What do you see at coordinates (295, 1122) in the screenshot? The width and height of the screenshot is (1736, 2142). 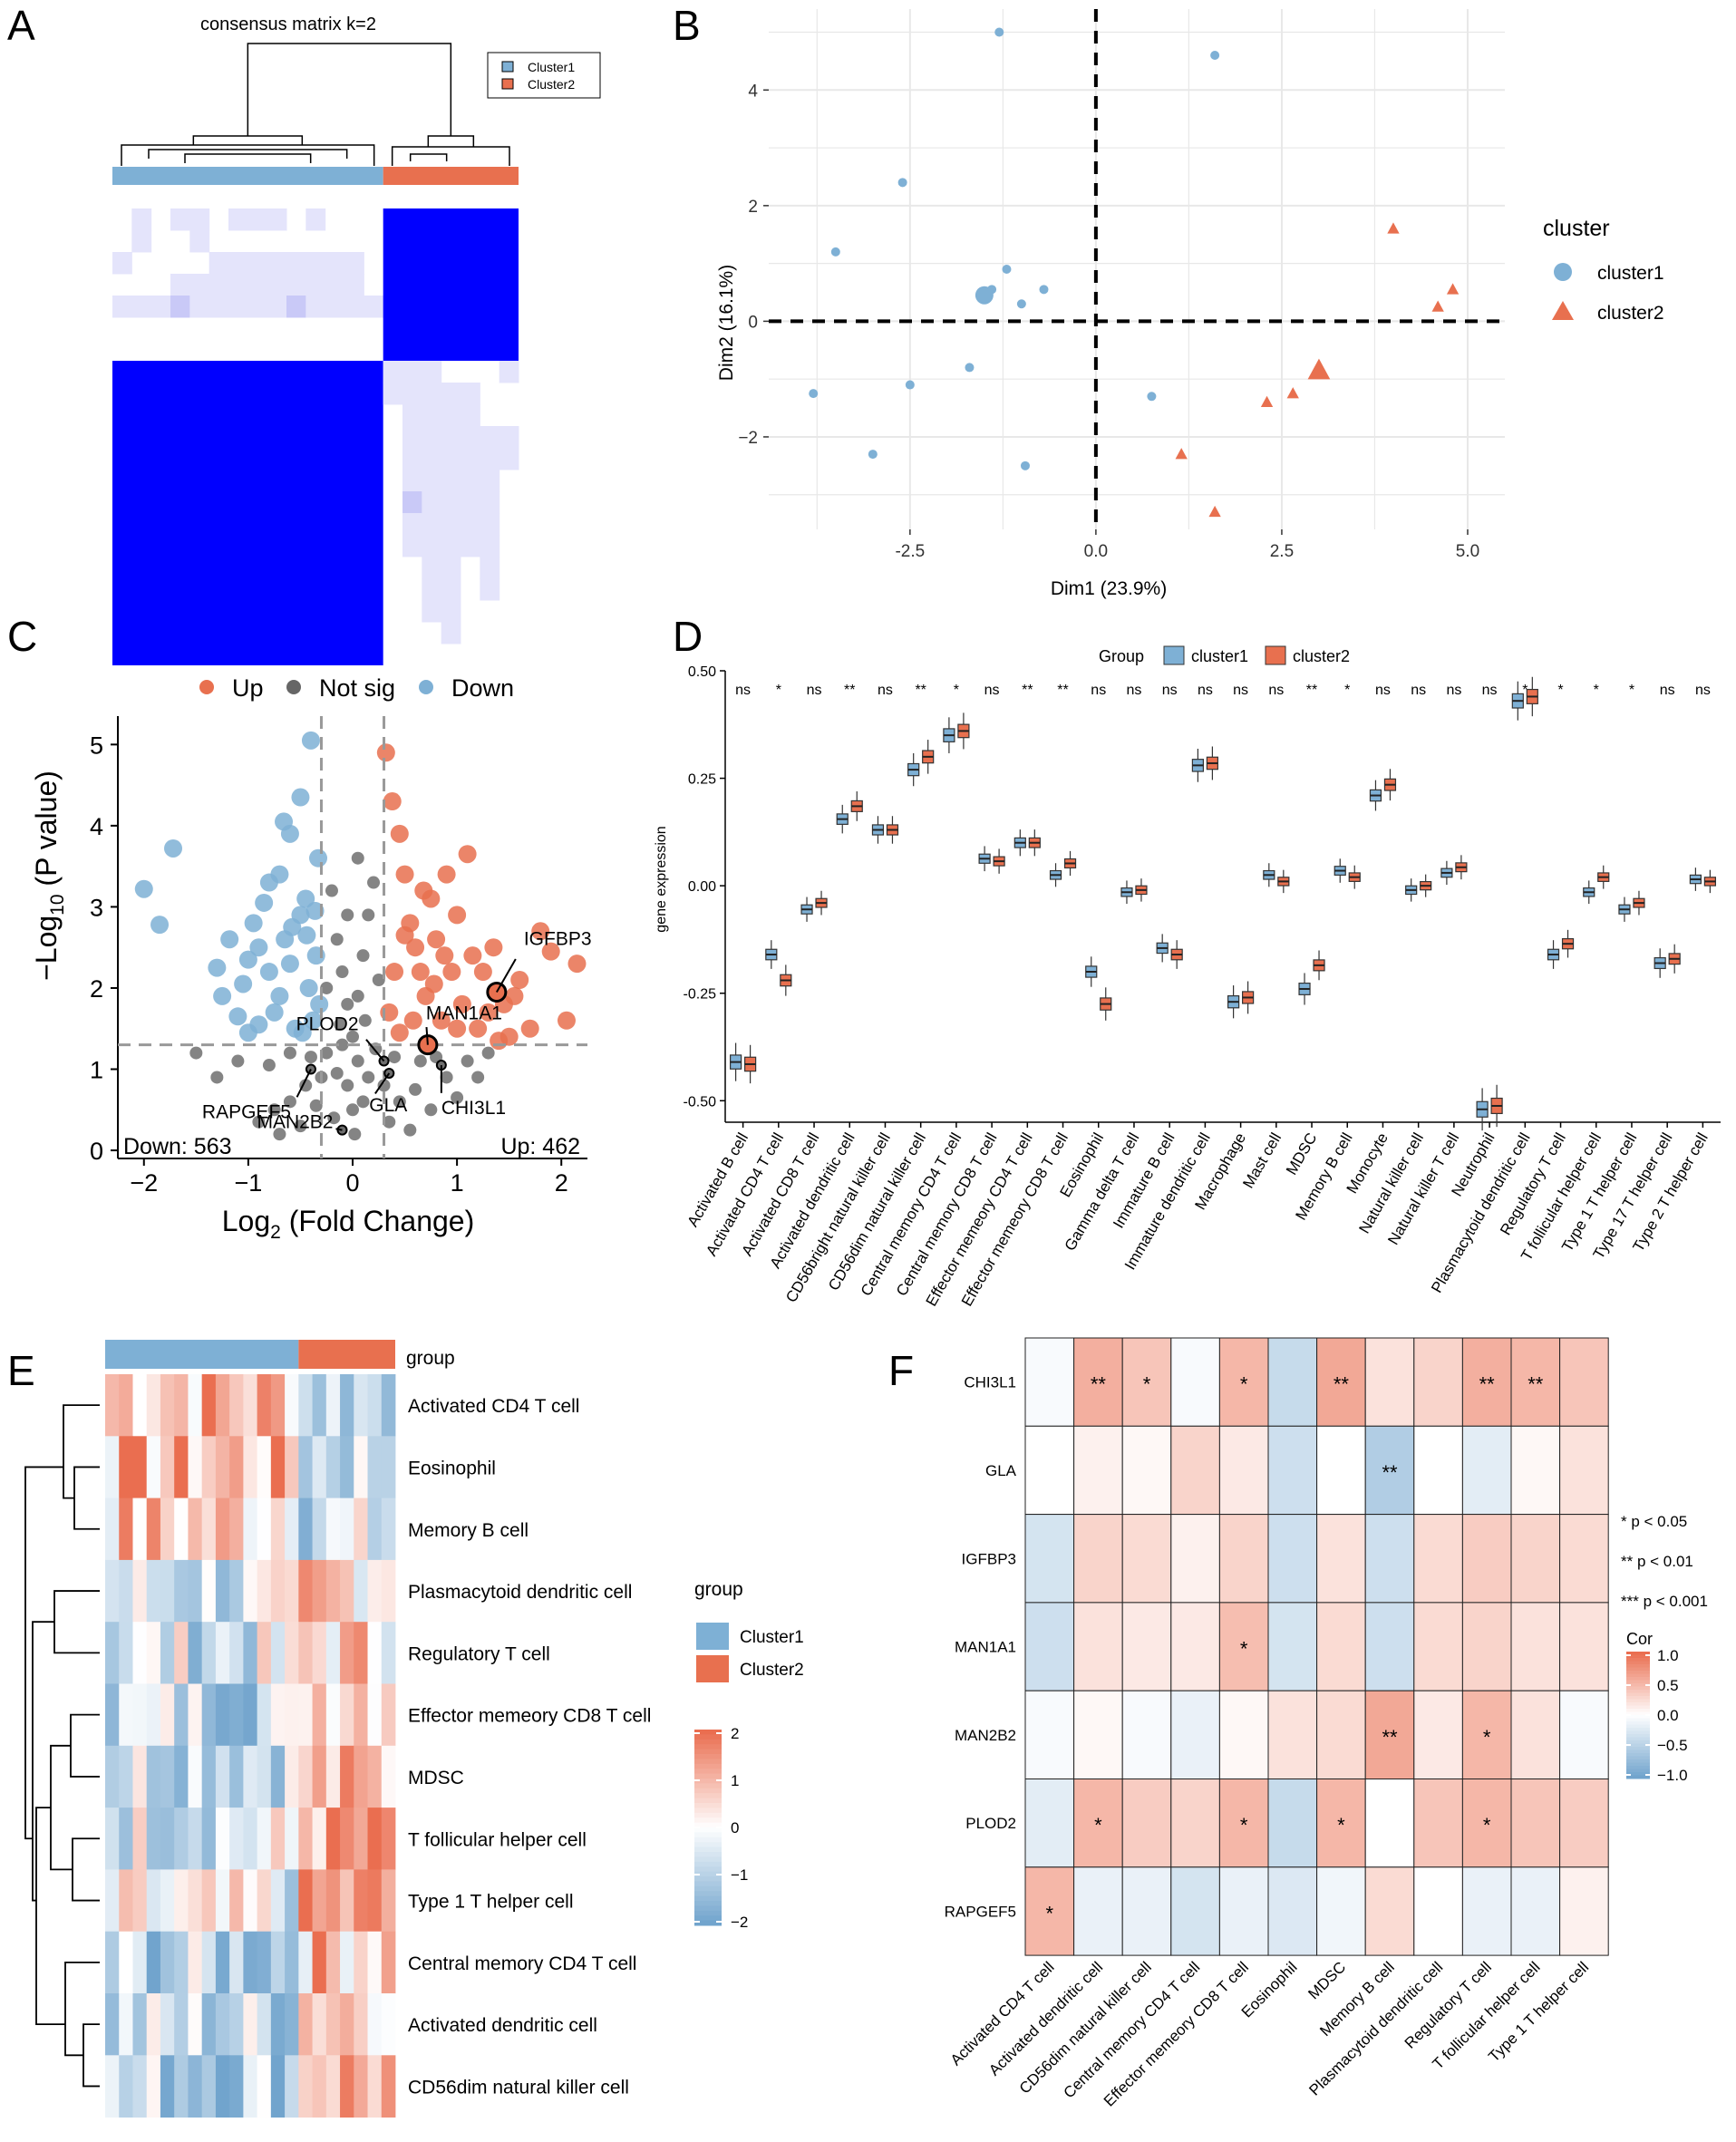 I see `gene-label: MAN2B2` at bounding box center [295, 1122].